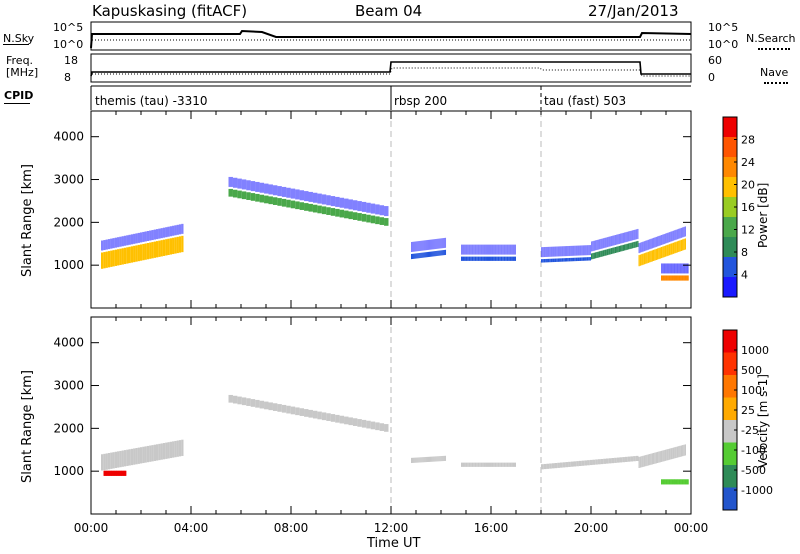  I want to click on cpid-legend-line, so click(17, 103).